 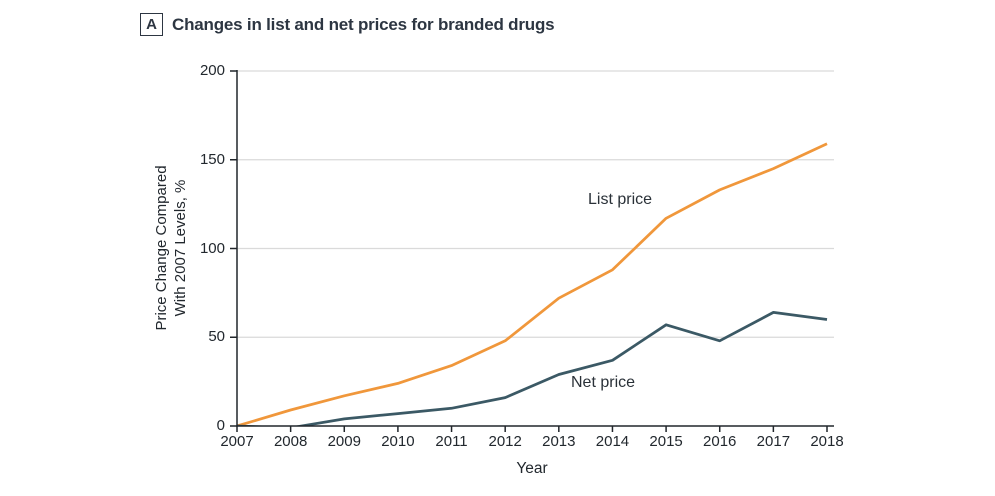 What do you see at coordinates (666, 441) in the screenshot?
I see `x-tick-label-2015: 2015` at bounding box center [666, 441].